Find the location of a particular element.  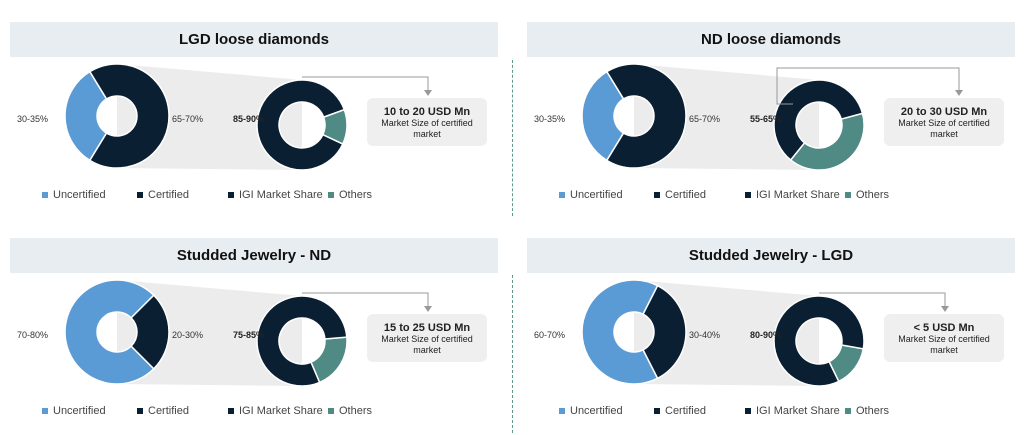

market-size-value: 20 to 30 USD Mn is located at coordinates (944, 112).